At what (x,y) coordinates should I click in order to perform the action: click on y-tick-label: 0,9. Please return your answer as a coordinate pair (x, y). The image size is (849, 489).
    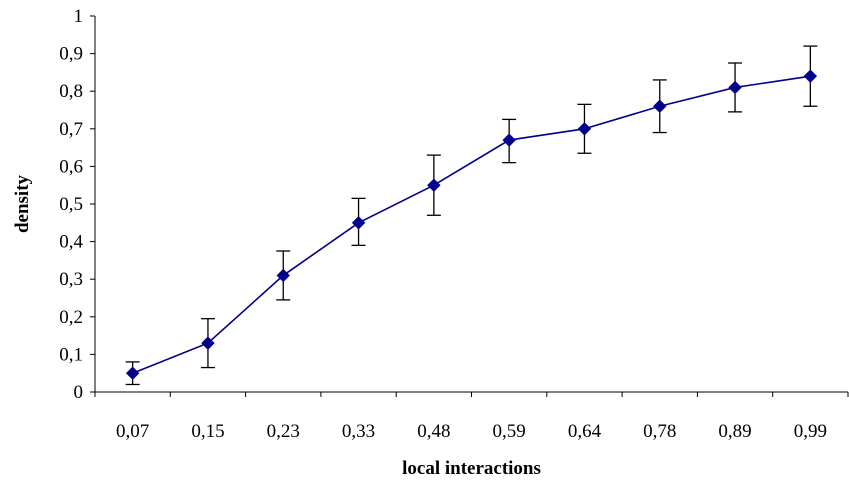
    Looking at the image, I should click on (71, 54).